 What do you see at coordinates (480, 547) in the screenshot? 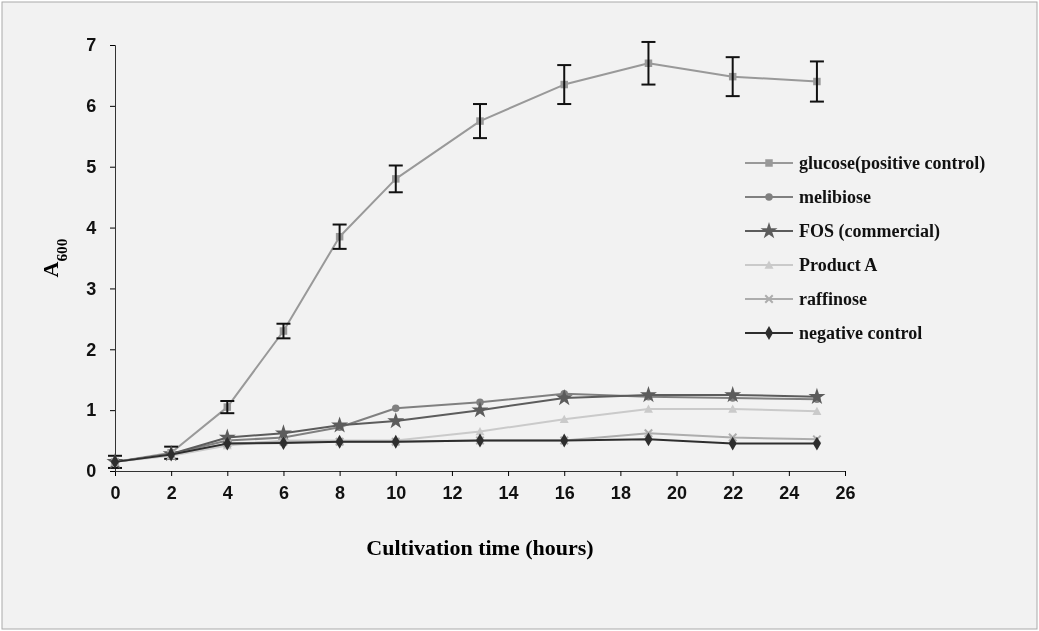
I see `x-axis-title: Cultivation time (hours)` at bounding box center [480, 547].